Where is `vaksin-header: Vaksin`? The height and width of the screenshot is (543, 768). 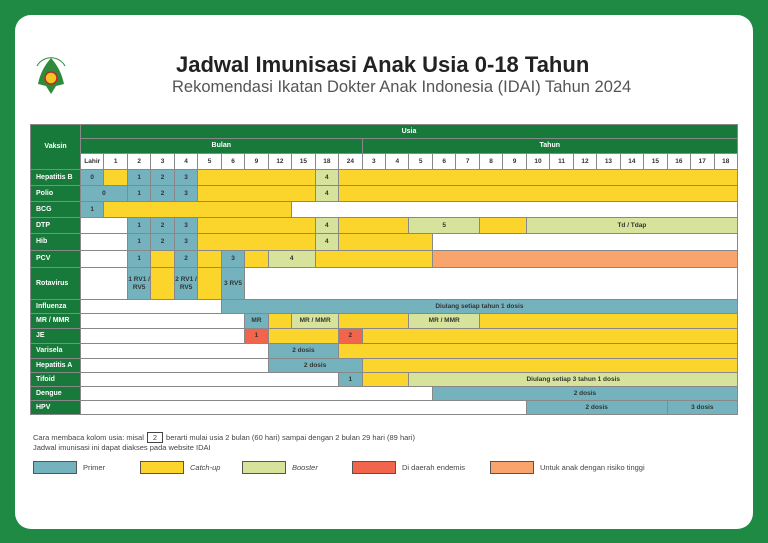 vaksin-header: Vaksin is located at coordinates (55, 147).